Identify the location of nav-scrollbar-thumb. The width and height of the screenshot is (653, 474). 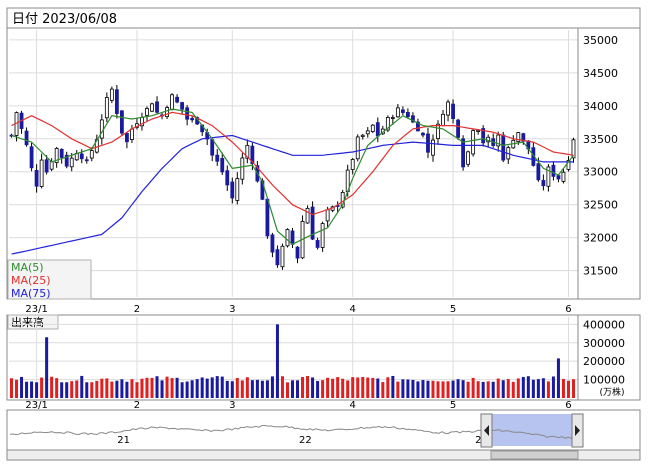
(534, 455).